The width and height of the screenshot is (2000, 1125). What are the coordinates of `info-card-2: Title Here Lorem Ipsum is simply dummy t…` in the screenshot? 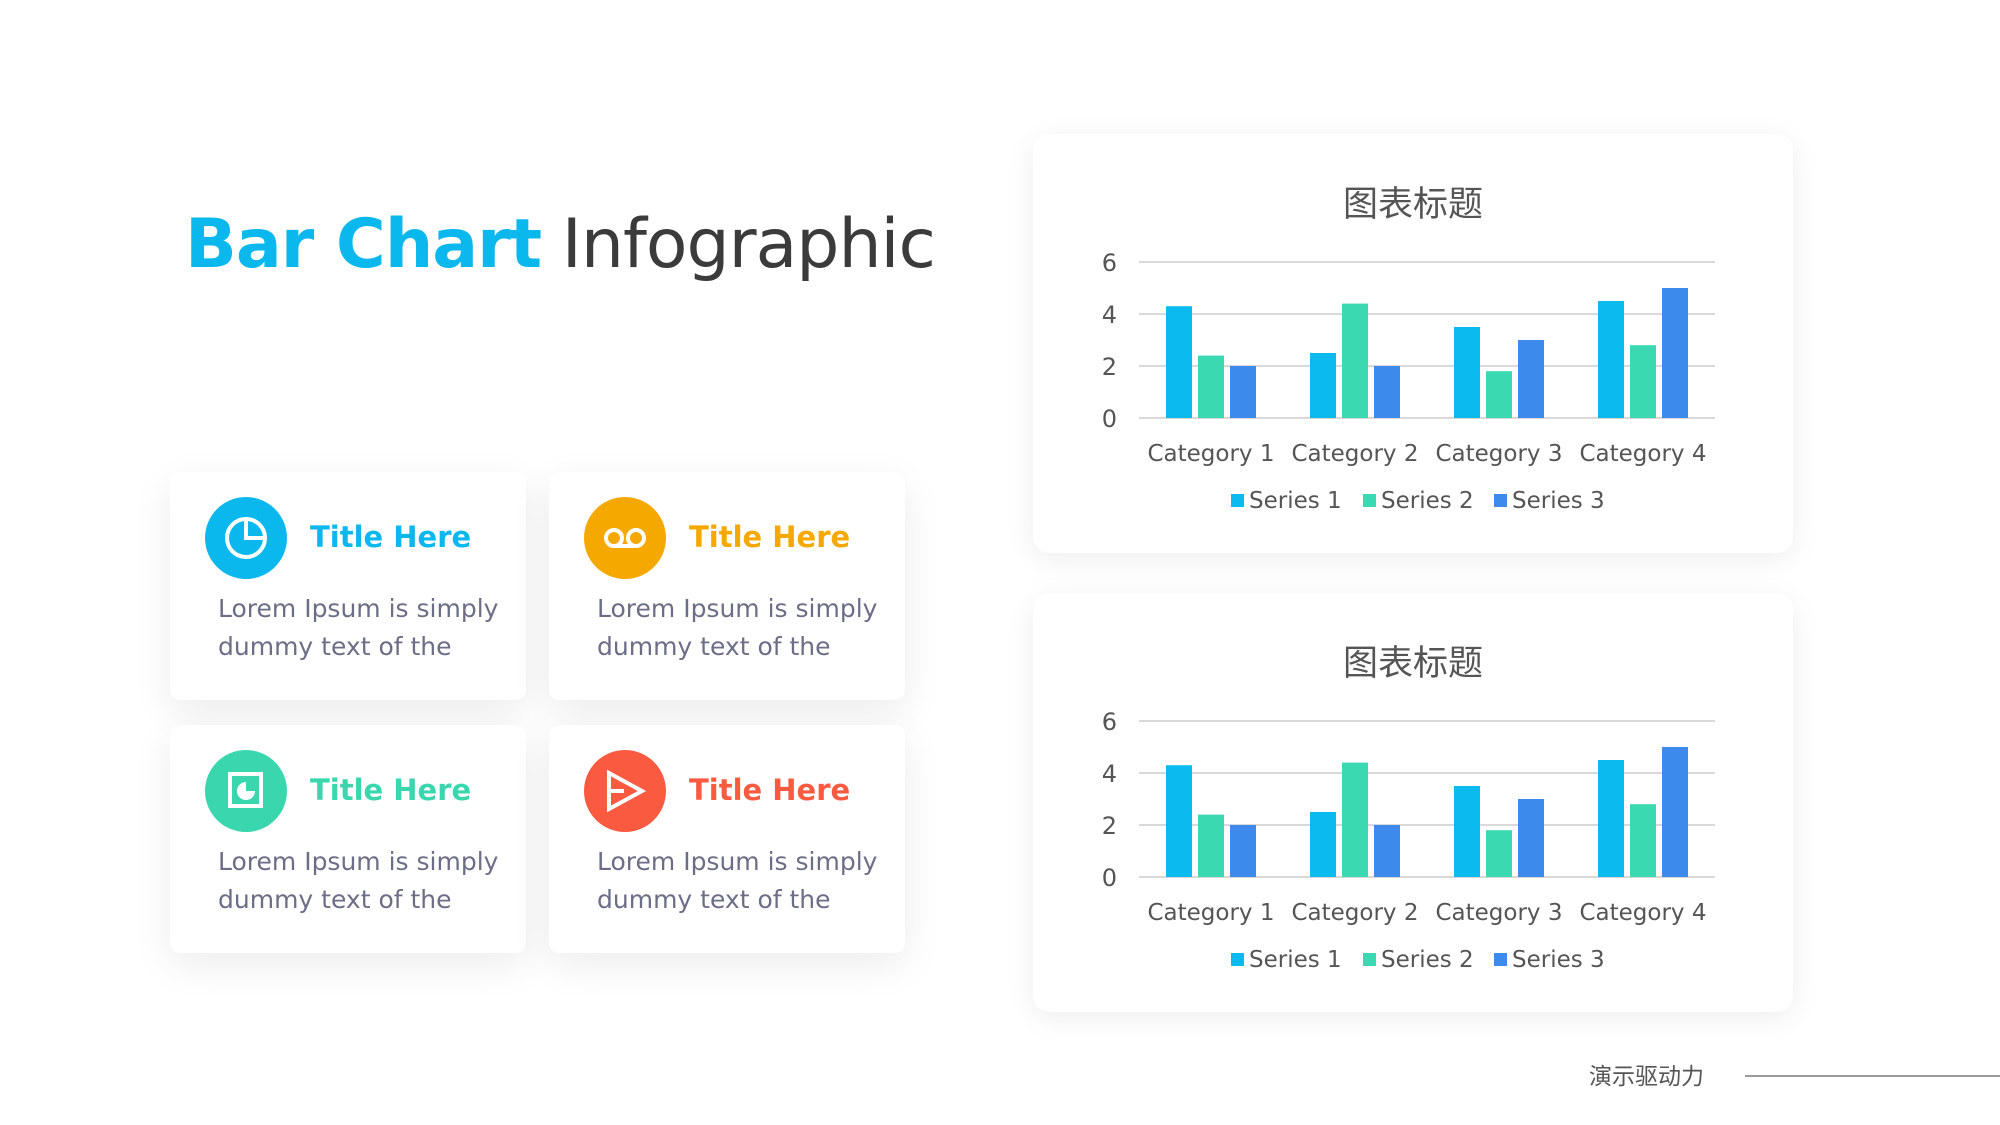 It's located at (727, 586).